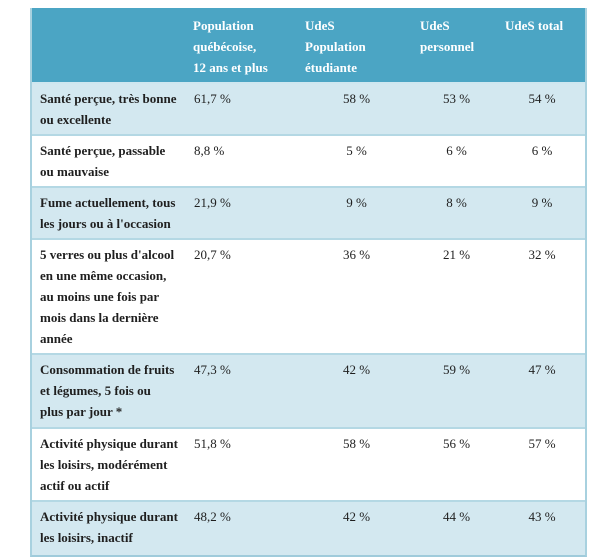  I want to click on value-cell: 54 %, so click(542, 98).